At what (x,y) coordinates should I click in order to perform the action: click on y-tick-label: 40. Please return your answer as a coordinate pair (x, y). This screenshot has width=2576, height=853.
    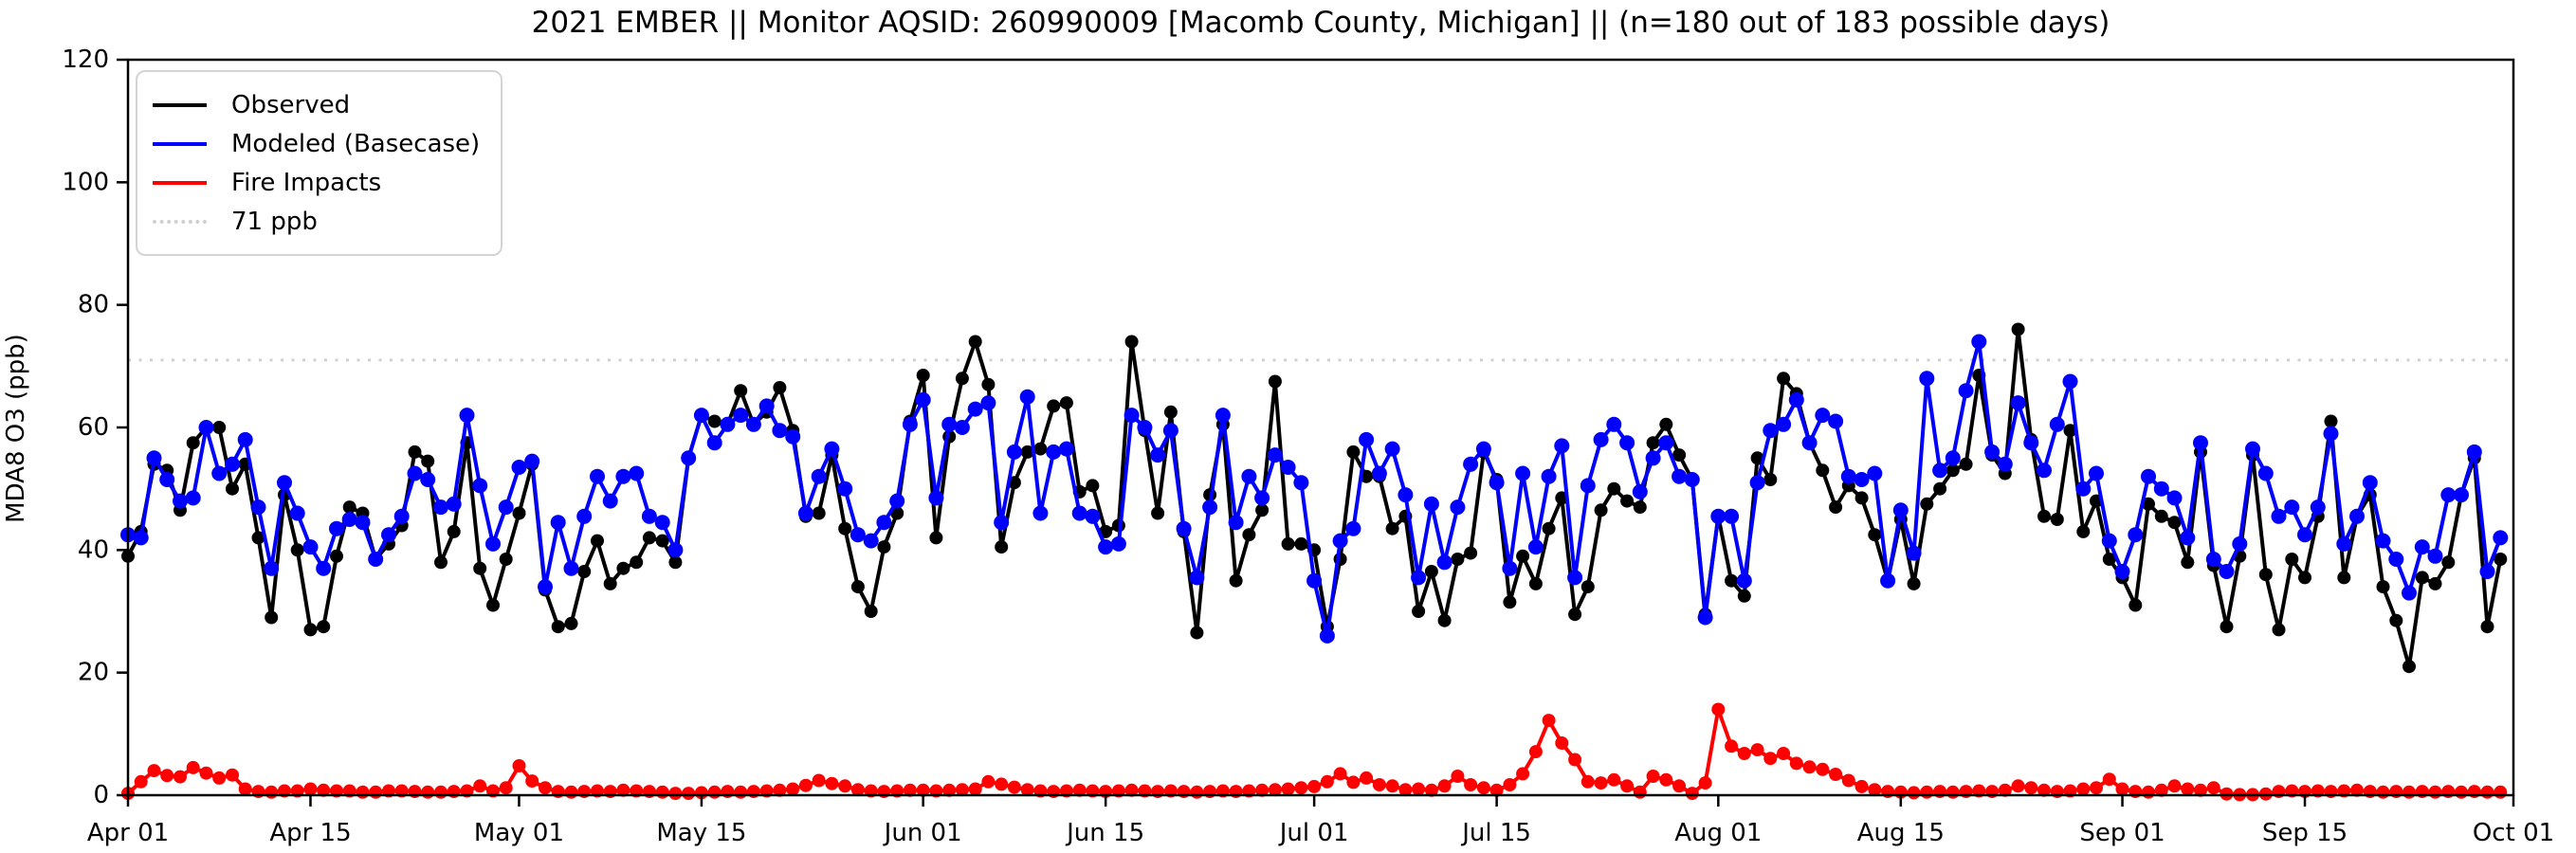
    Looking at the image, I should click on (93, 549).